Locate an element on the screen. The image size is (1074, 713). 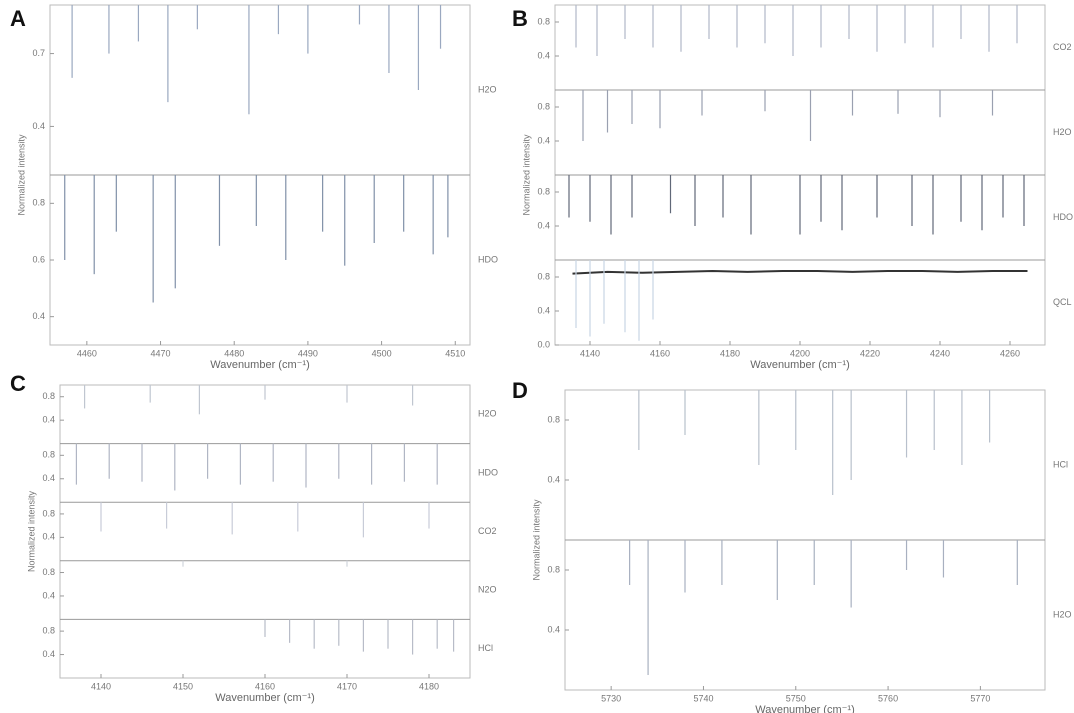
panel-label: C is located at coordinates (18, 383).